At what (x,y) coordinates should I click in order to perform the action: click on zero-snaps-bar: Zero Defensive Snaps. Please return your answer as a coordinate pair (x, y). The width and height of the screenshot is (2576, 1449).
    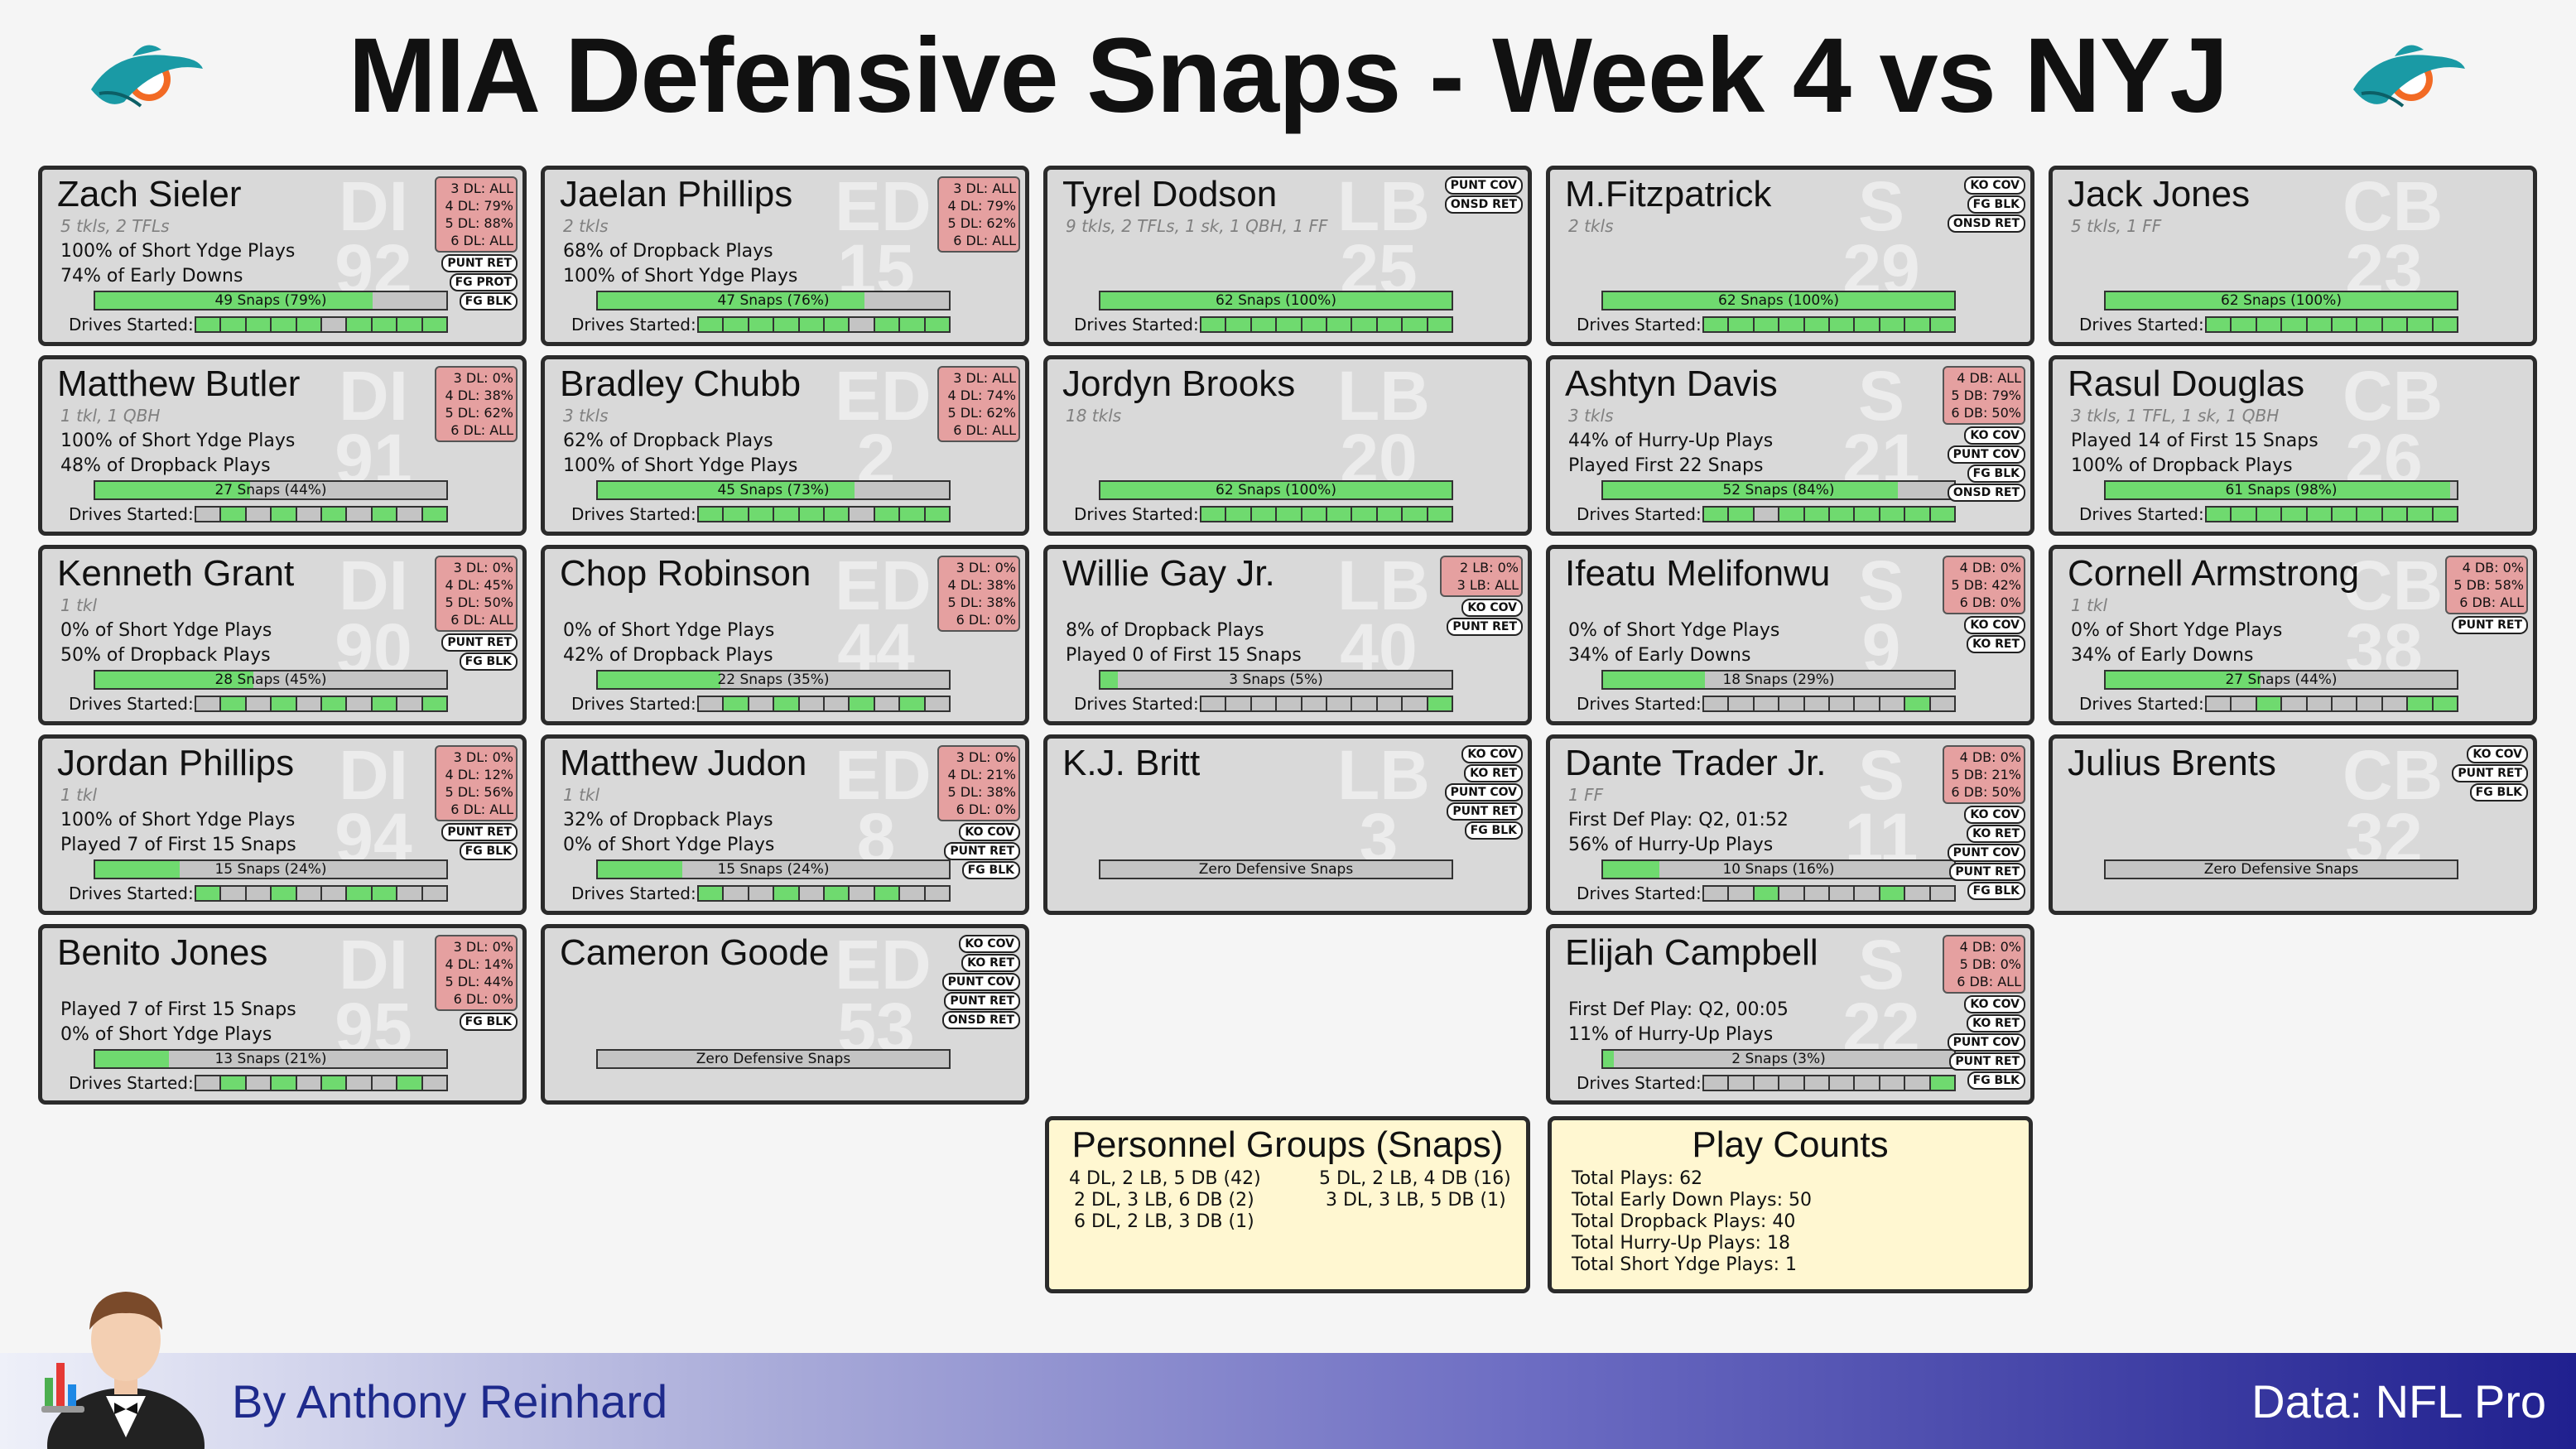
    Looking at the image, I should click on (2281, 869).